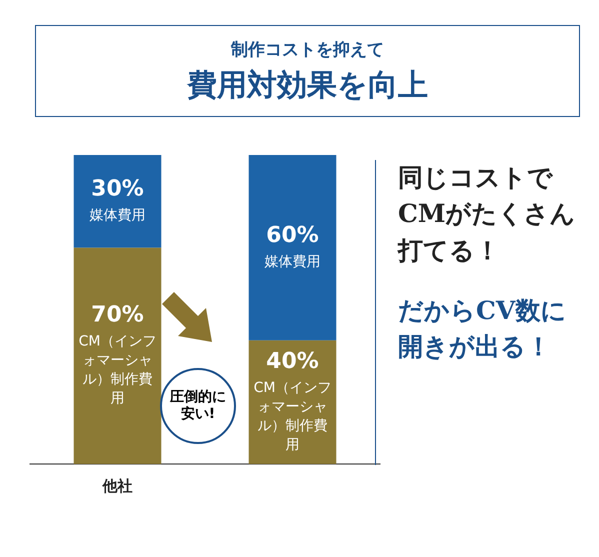  I want to click on chart-subtitle: 制作コストを抑えて, so click(307, 50).